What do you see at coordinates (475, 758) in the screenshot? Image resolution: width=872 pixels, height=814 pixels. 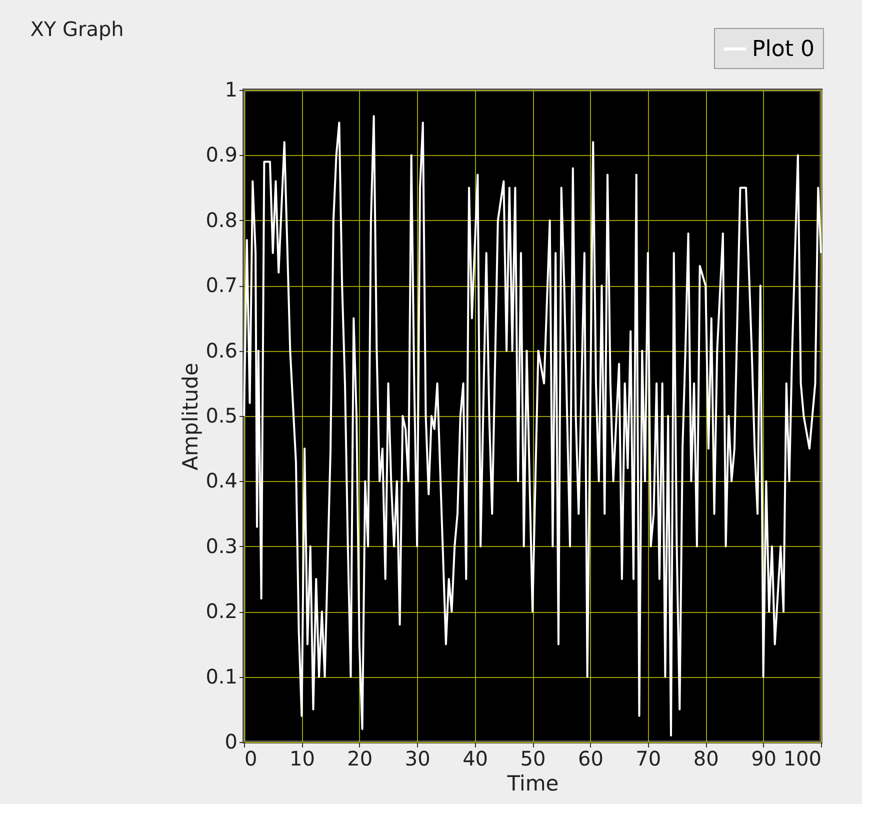 I see `x-tick-label: 40` at bounding box center [475, 758].